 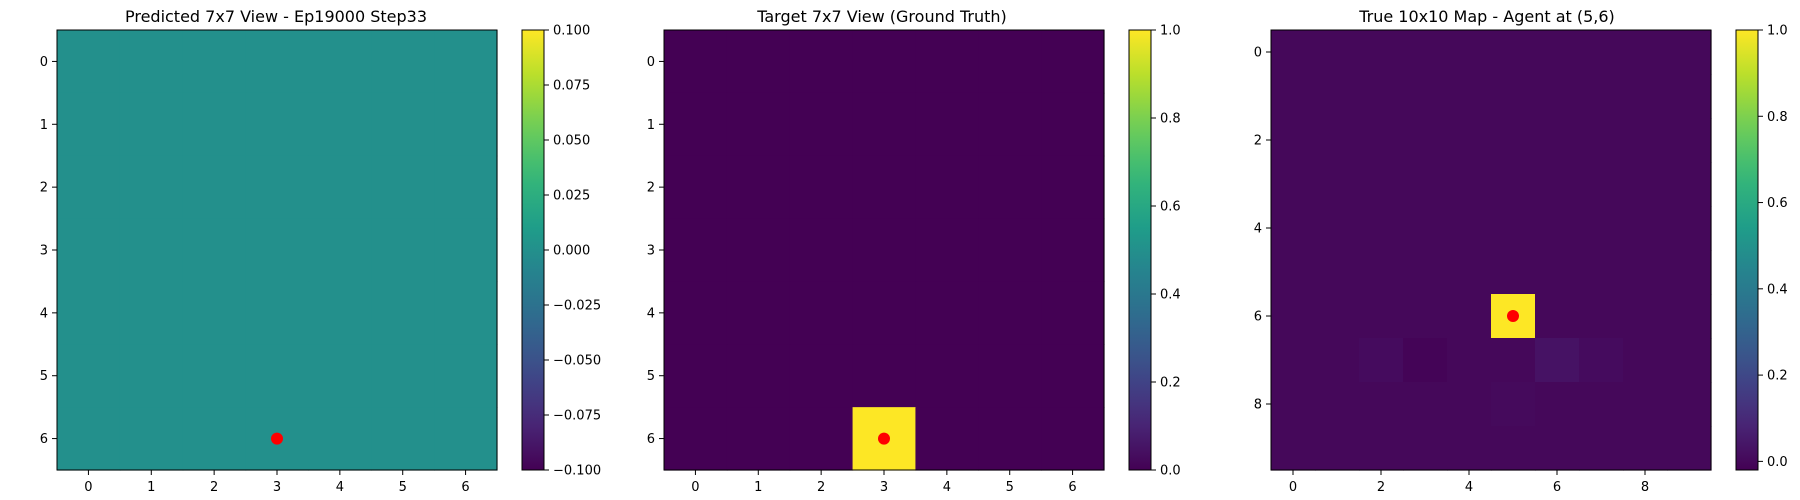 What do you see at coordinates (1170, 295) in the screenshot?
I see `colorbar-tick-label: 0.4` at bounding box center [1170, 295].